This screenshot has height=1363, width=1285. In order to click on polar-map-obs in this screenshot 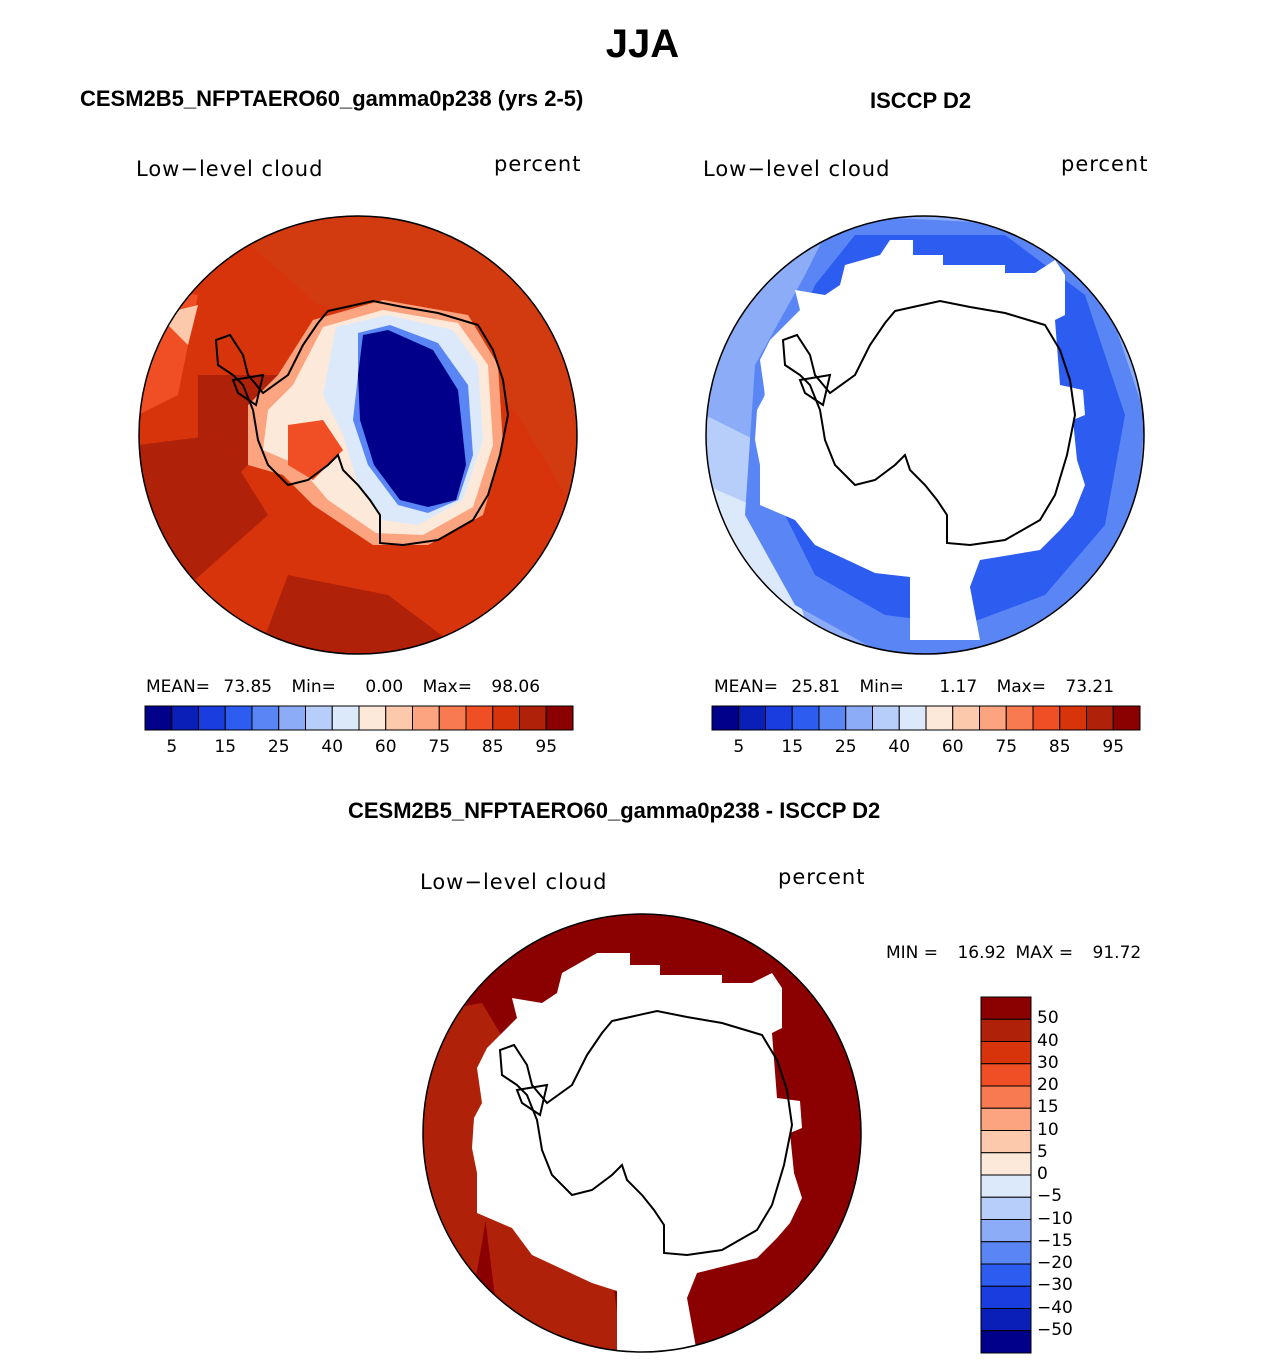, I will do `click(925, 435)`.